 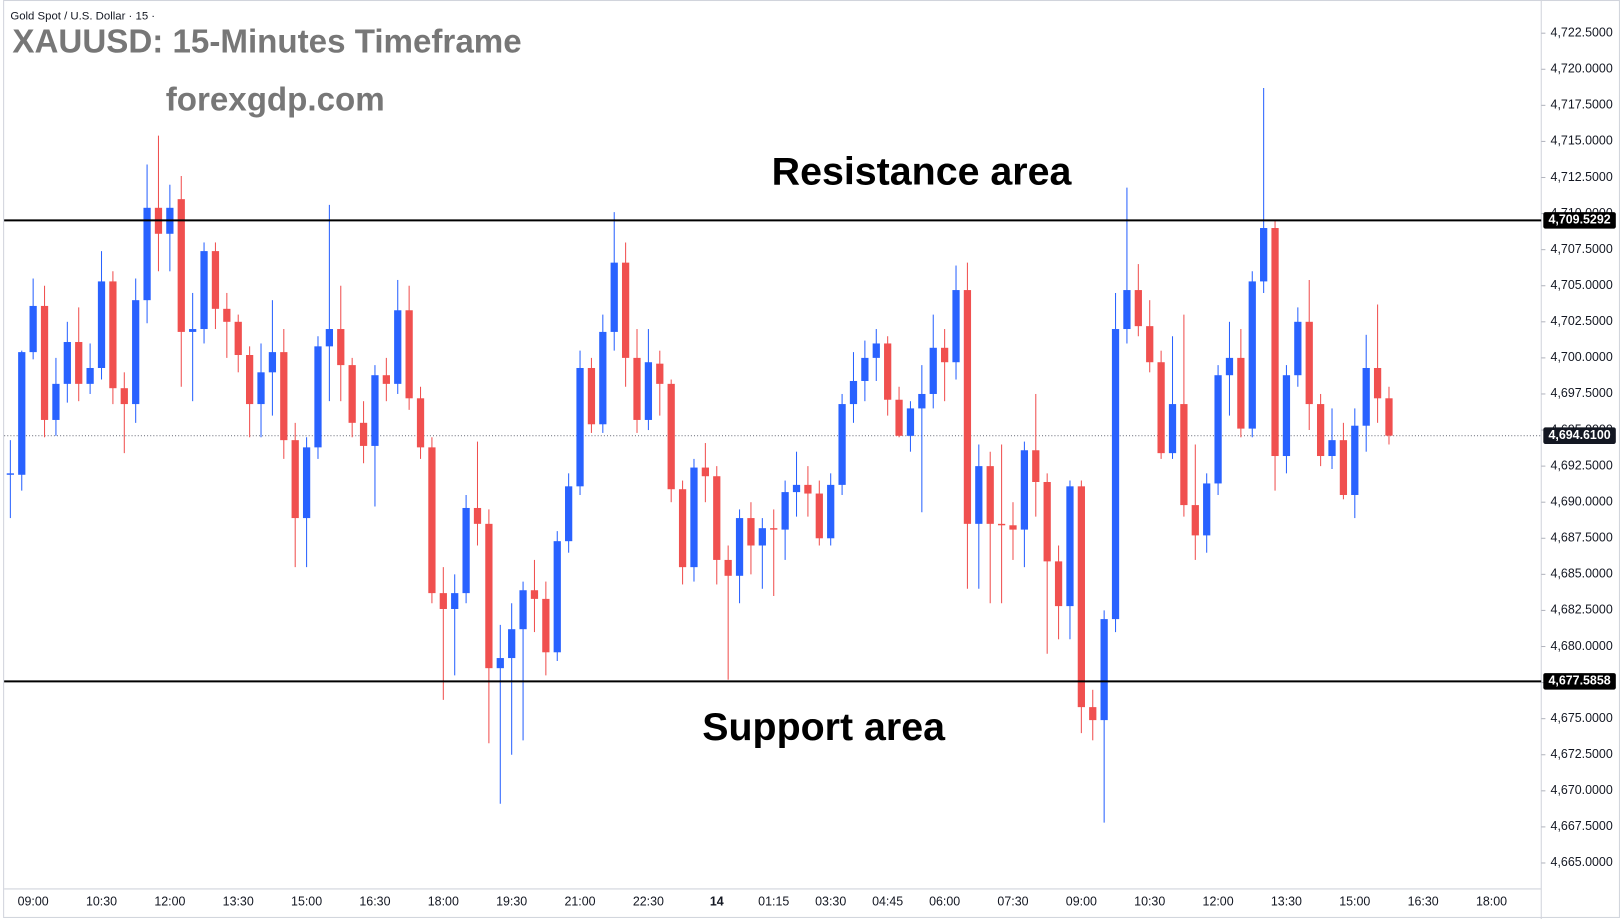 I want to click on level-label: 4,709.5292, so click(x=1579, y=220).